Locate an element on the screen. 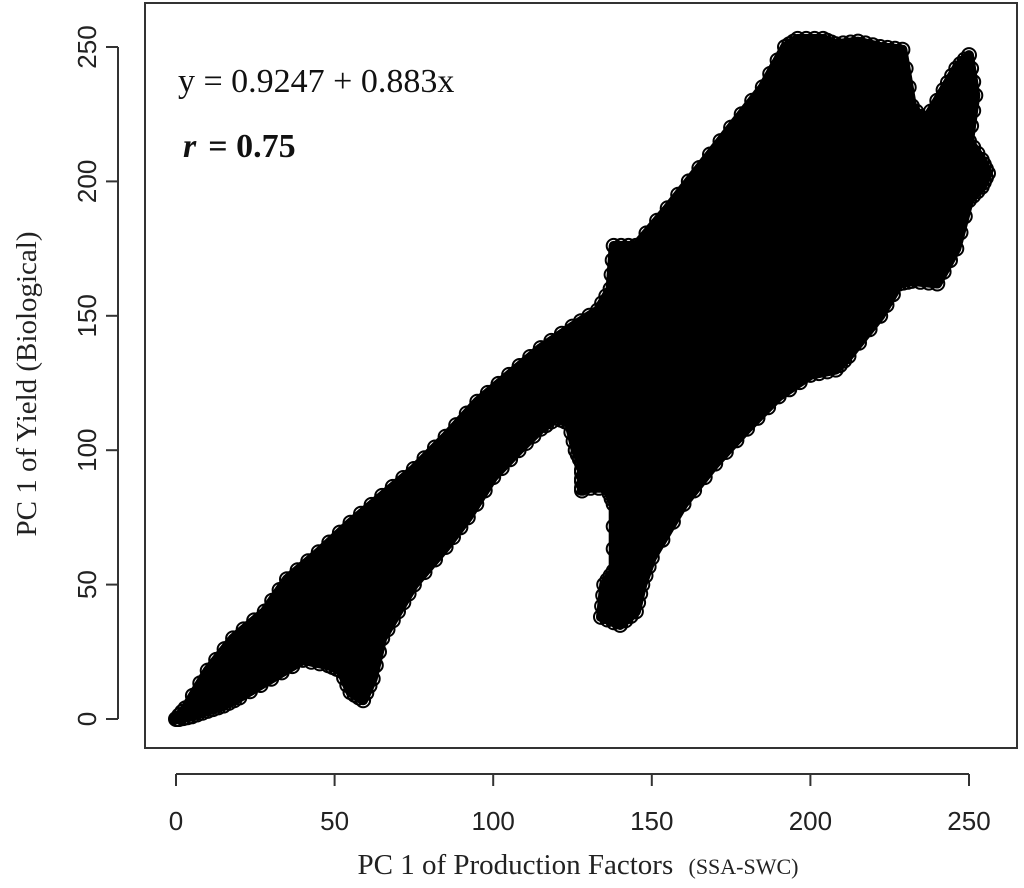  x-tick-label: 0 is located at coordinates (176, 821).